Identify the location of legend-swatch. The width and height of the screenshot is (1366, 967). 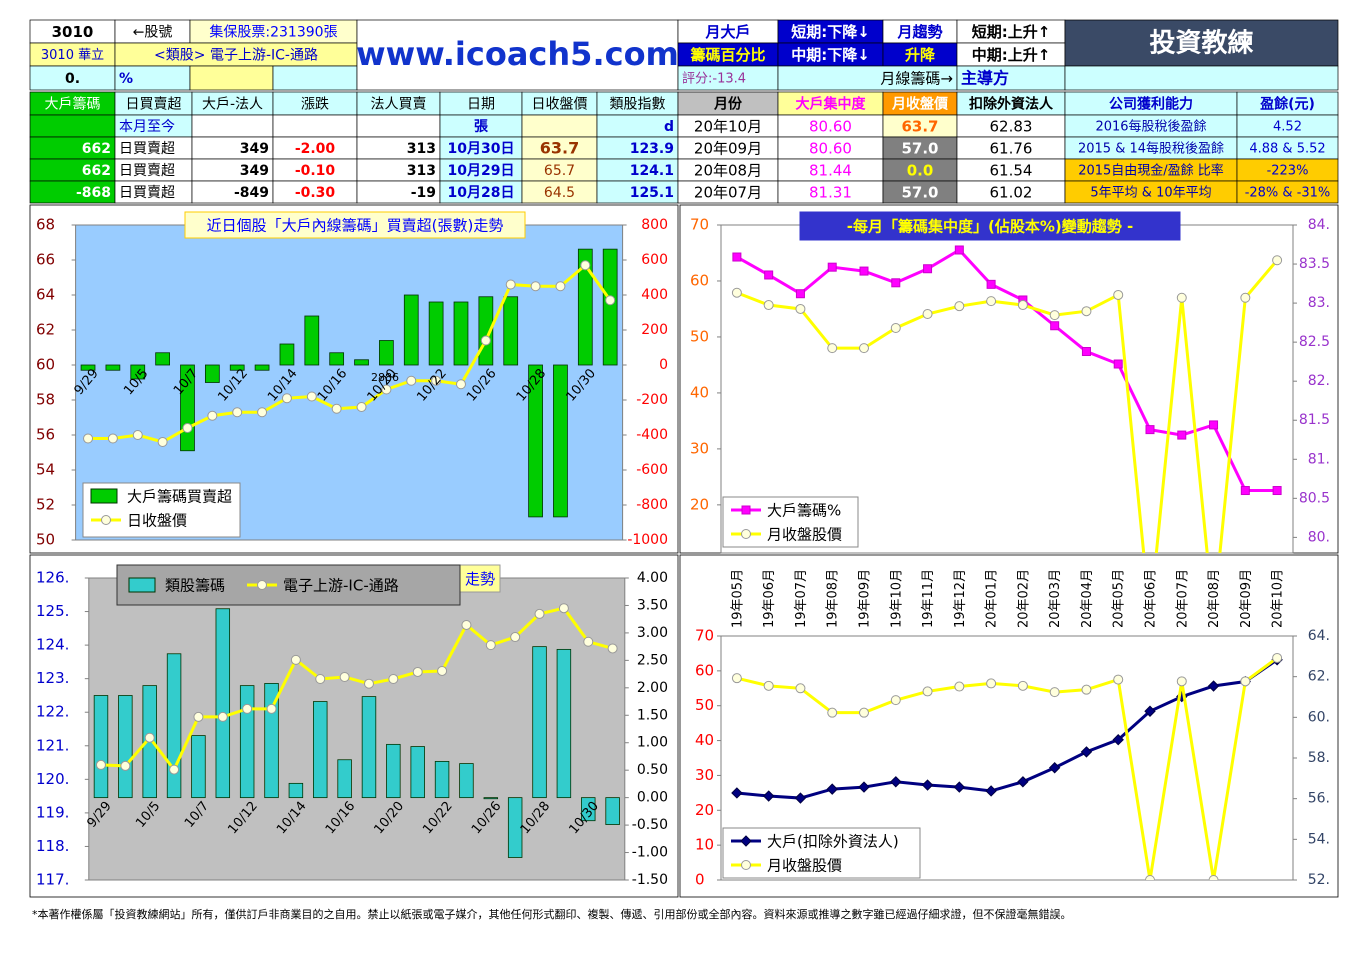
(104, 496).